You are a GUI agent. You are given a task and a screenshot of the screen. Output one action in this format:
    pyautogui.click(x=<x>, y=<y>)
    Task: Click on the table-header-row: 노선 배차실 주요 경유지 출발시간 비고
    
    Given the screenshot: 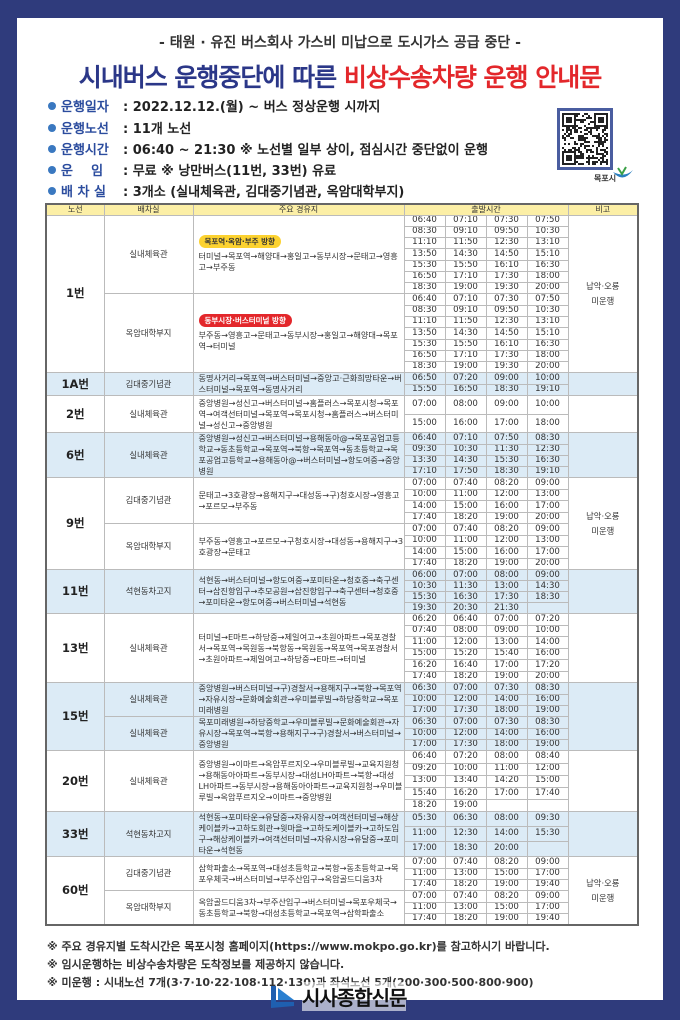 What is the action you would take?
    pyautogui.click(x=342, y=209)
    